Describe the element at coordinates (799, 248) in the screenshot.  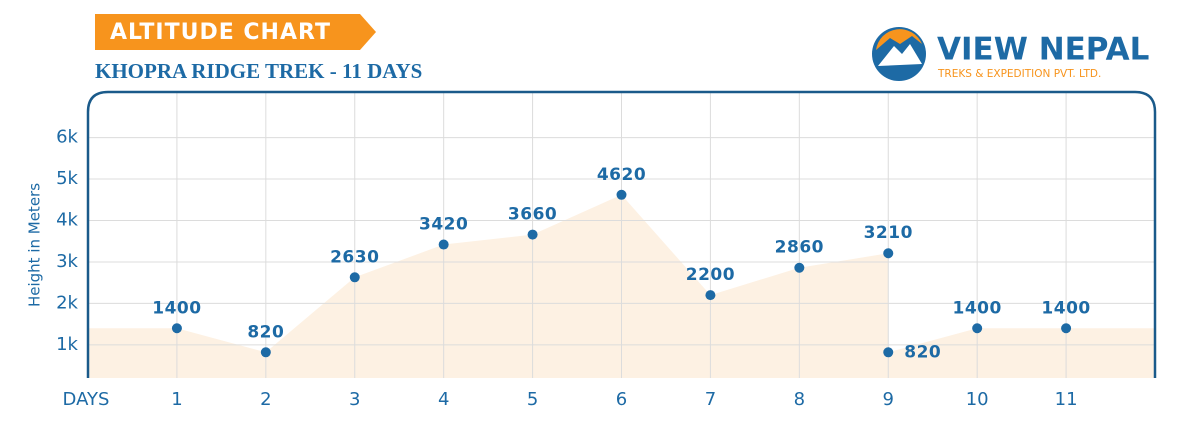
I see `data-label: 2860` at that location.